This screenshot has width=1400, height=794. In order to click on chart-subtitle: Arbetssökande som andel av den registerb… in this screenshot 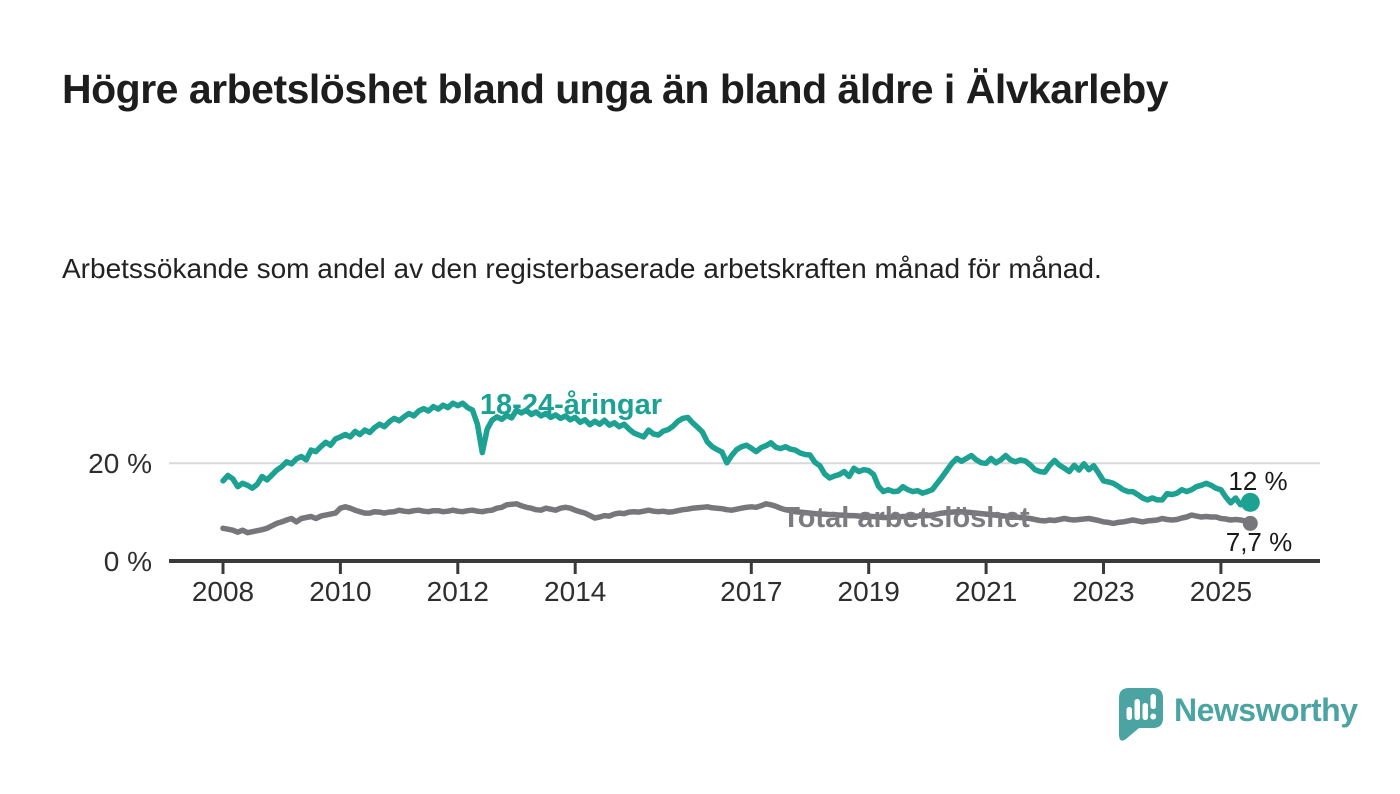, I will do `click(582, 268)`.